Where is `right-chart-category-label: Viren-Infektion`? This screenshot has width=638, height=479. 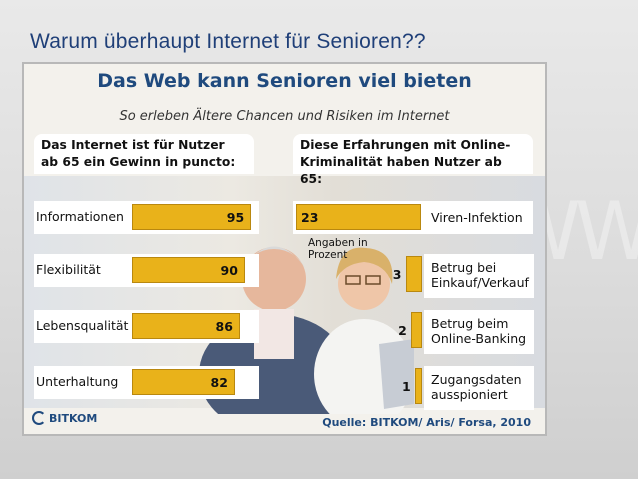
right-chart-category-label: Viren-Infektion is located at coordinates (477, 217).